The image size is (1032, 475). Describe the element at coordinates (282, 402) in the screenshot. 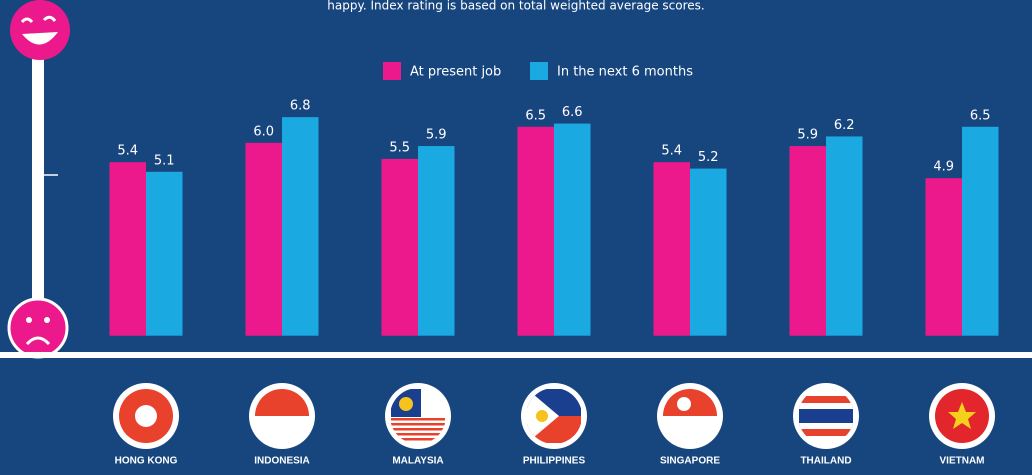

I see `flag-field` at that location.